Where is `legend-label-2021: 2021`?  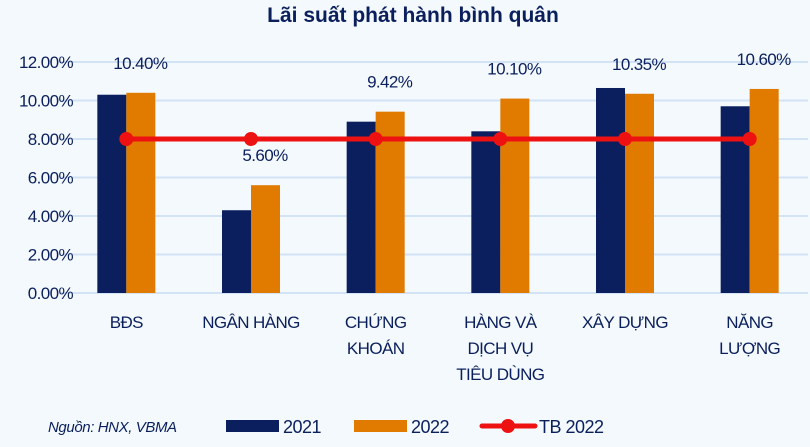 legend-label-2021: 2021 is located at coordinates (302, 427).